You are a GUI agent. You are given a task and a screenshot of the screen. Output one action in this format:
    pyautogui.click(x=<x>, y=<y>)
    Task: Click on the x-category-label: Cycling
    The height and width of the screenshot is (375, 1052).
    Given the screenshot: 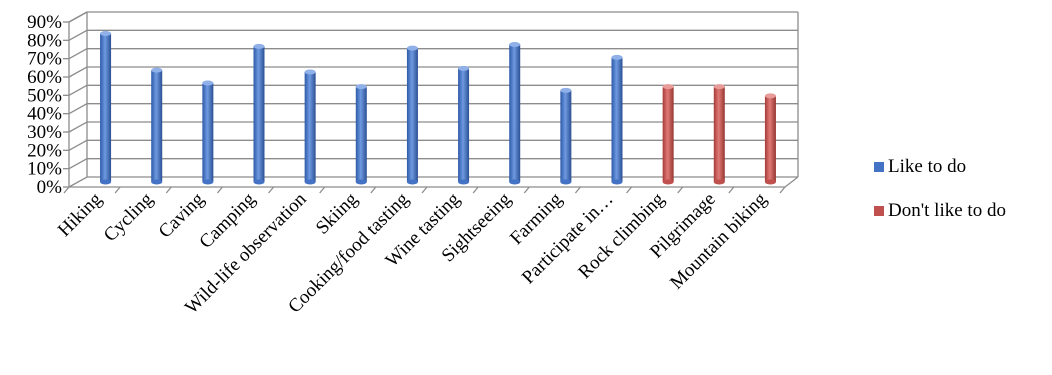 What is the action you would take?
    pyautogui.click(x=129, y=217)
    